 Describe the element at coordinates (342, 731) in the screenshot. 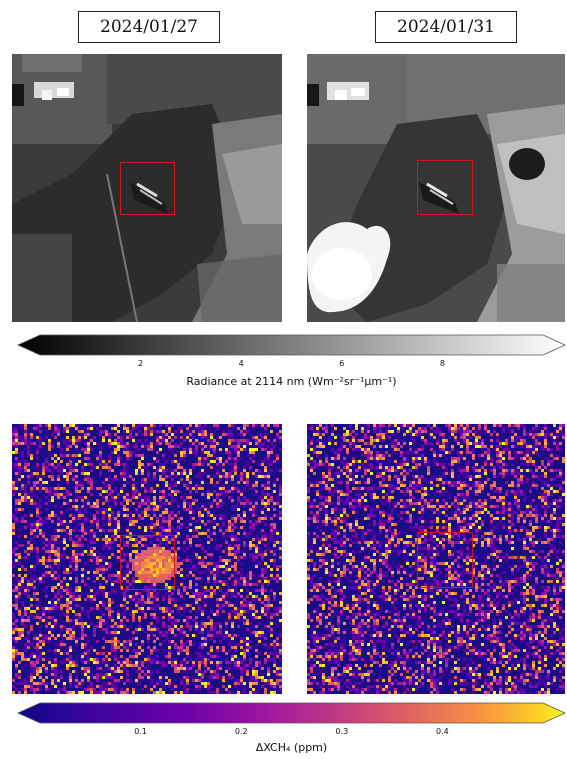

I see `ch4-colorbar-tick-label: 0.3` at that location.